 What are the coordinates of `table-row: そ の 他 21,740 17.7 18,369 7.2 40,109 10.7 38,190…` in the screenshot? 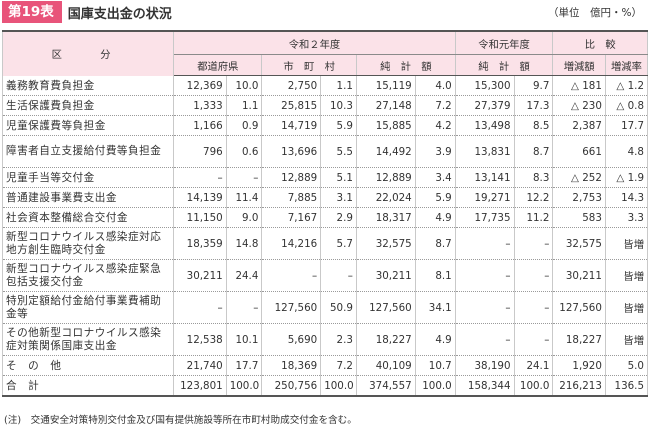 It's located at (325, 365).